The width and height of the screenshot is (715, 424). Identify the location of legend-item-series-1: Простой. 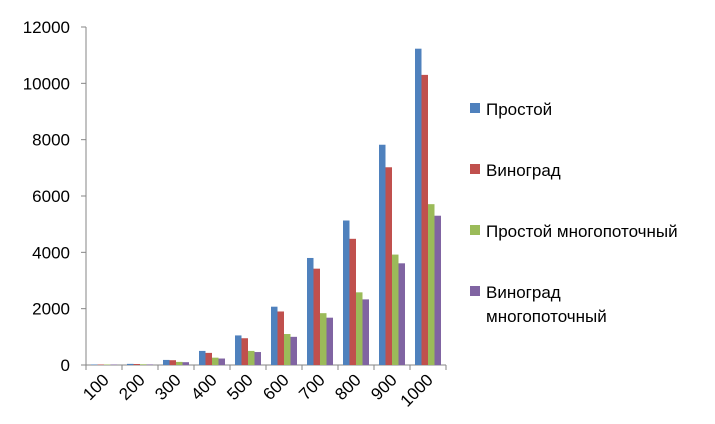
(588, 110).